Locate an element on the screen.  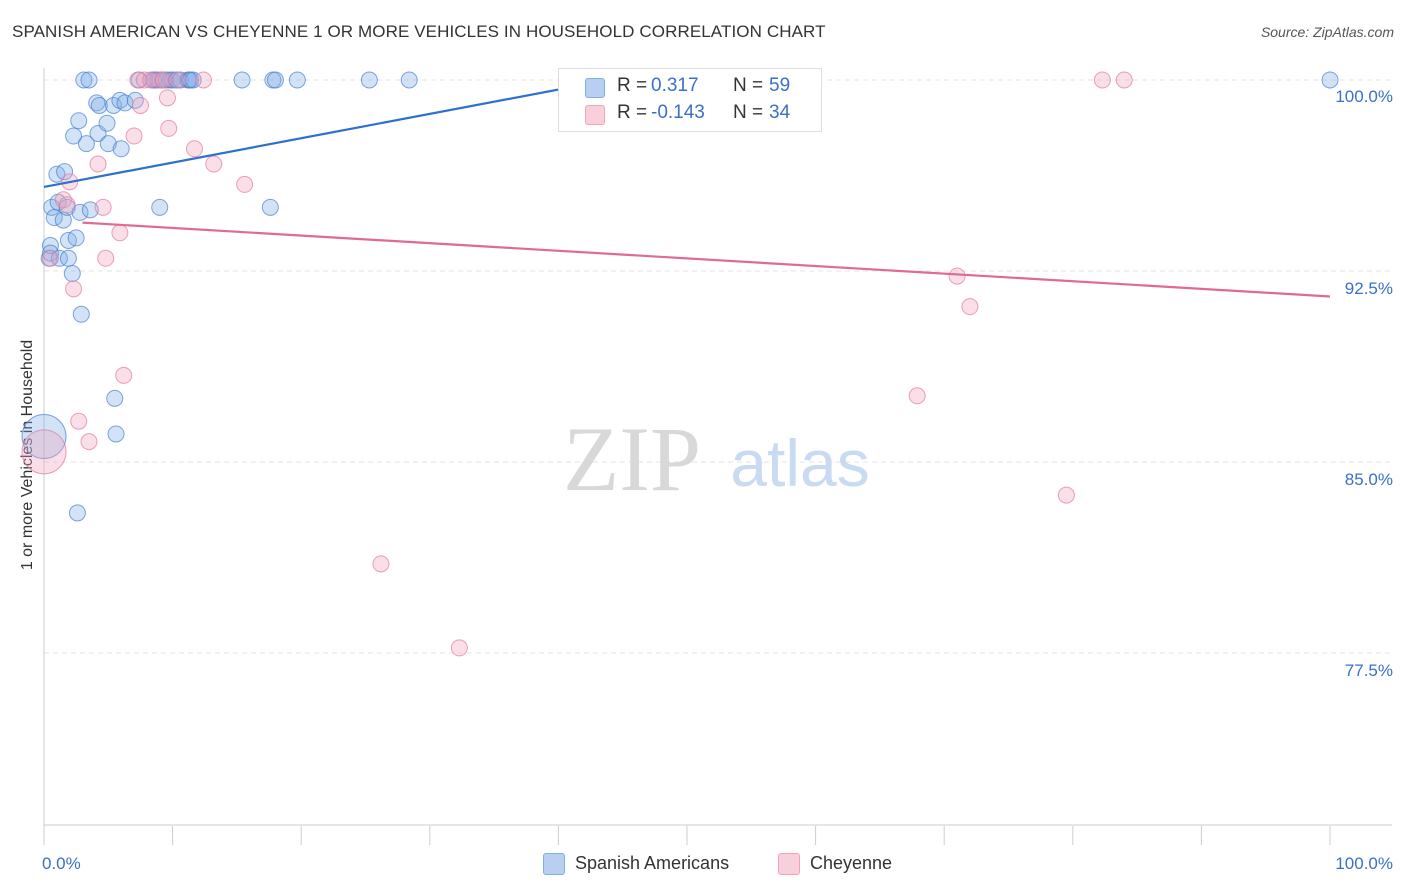
trend-line-cheyenne is located at coordinates (706, 259).